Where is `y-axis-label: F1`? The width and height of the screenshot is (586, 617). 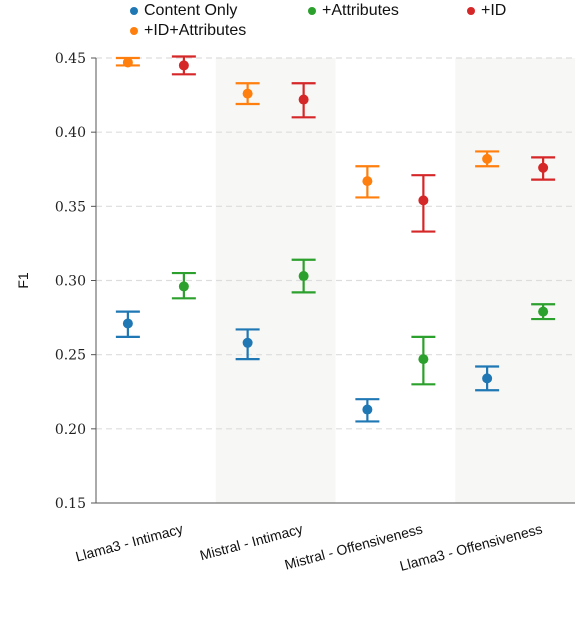 y-axis-label: F1 is located at coordinates (23, 280).